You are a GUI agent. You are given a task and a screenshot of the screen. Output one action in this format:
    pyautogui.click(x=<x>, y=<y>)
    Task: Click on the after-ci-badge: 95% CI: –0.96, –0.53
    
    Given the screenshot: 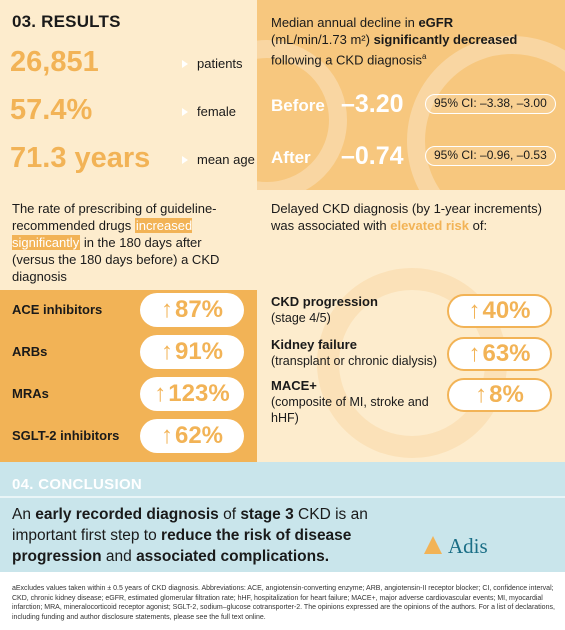 What is the action you would take?
    pyautogui.click(x=490, y=156)
    